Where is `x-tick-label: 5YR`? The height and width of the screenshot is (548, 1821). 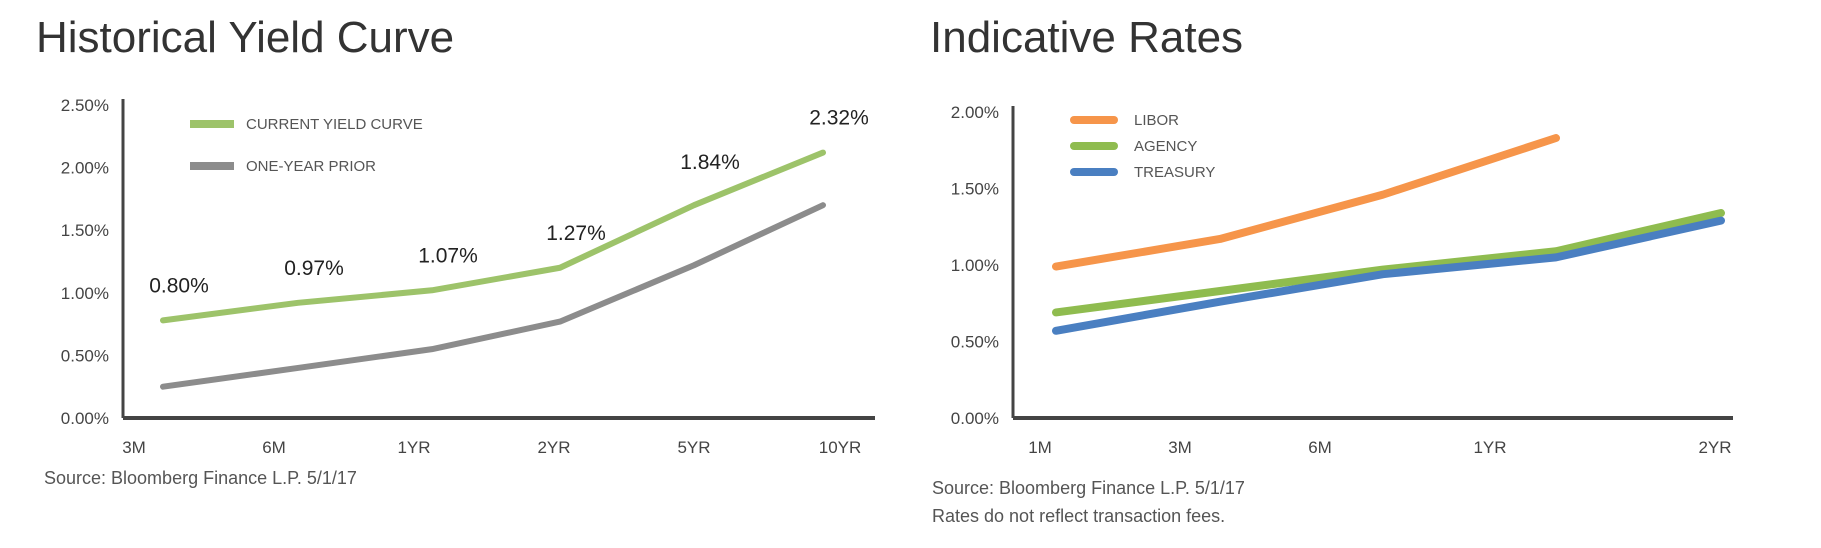 x-tick-label: 5YR is located at coordinates (693, 447).